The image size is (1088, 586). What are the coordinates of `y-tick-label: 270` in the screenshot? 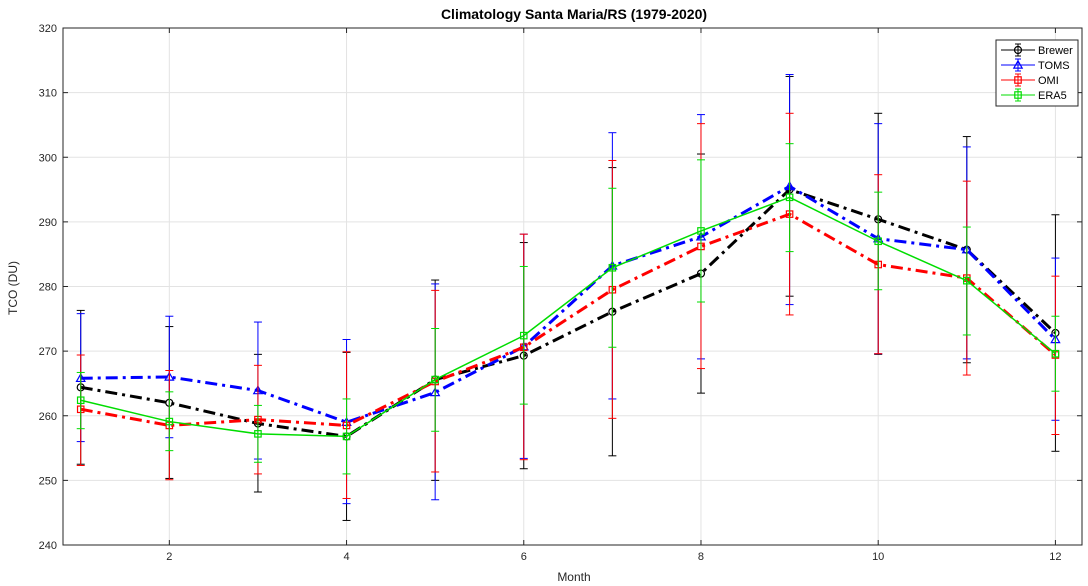 It's located at (48, 352).